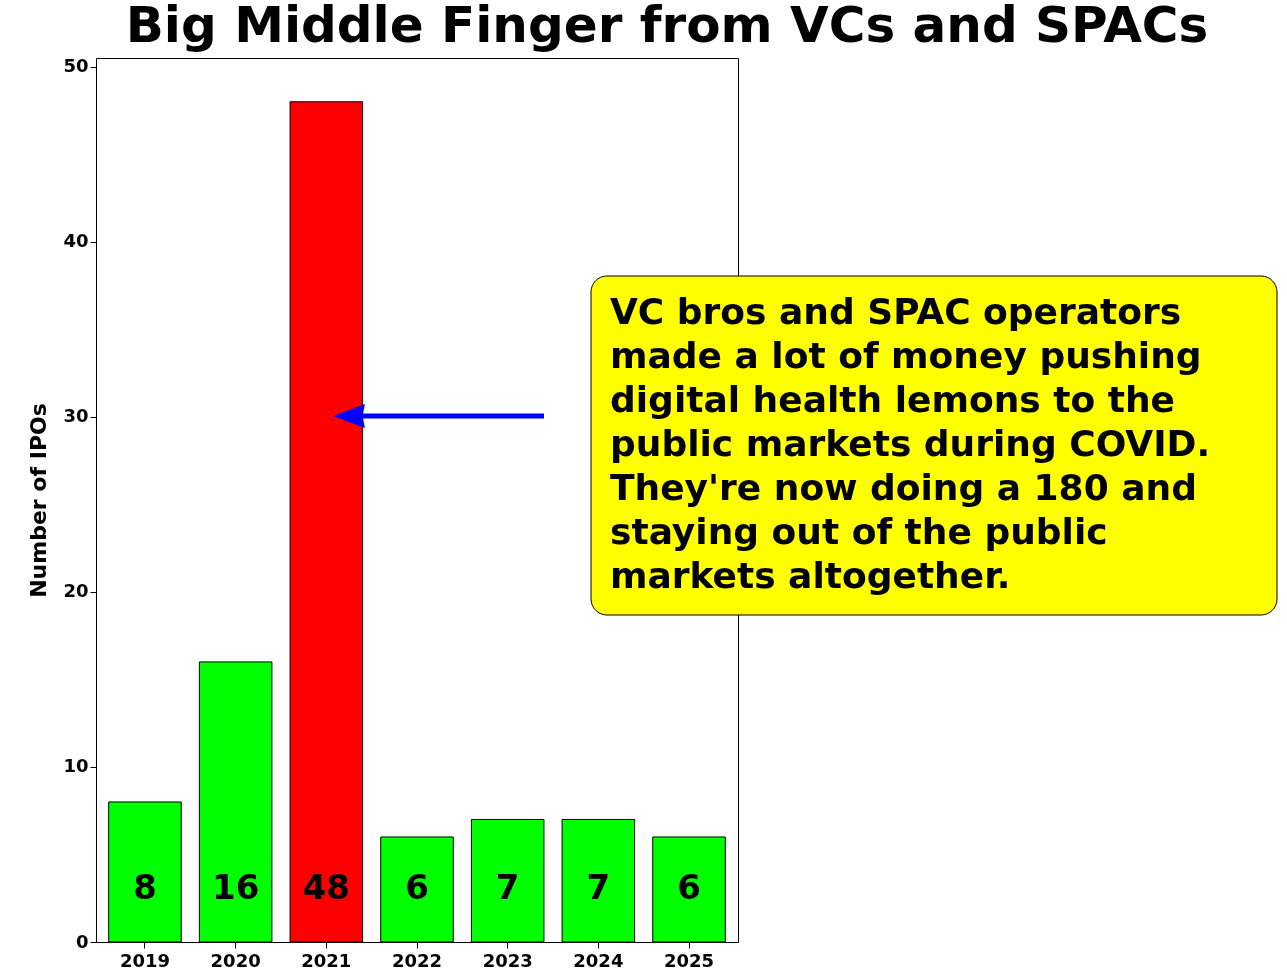 The width and height of the screenshot is (1287, 971). What do you see at coordinates (82, 941) in the screenshot?
I see `y-tick-label: 0` at bounding box center [82, 941].